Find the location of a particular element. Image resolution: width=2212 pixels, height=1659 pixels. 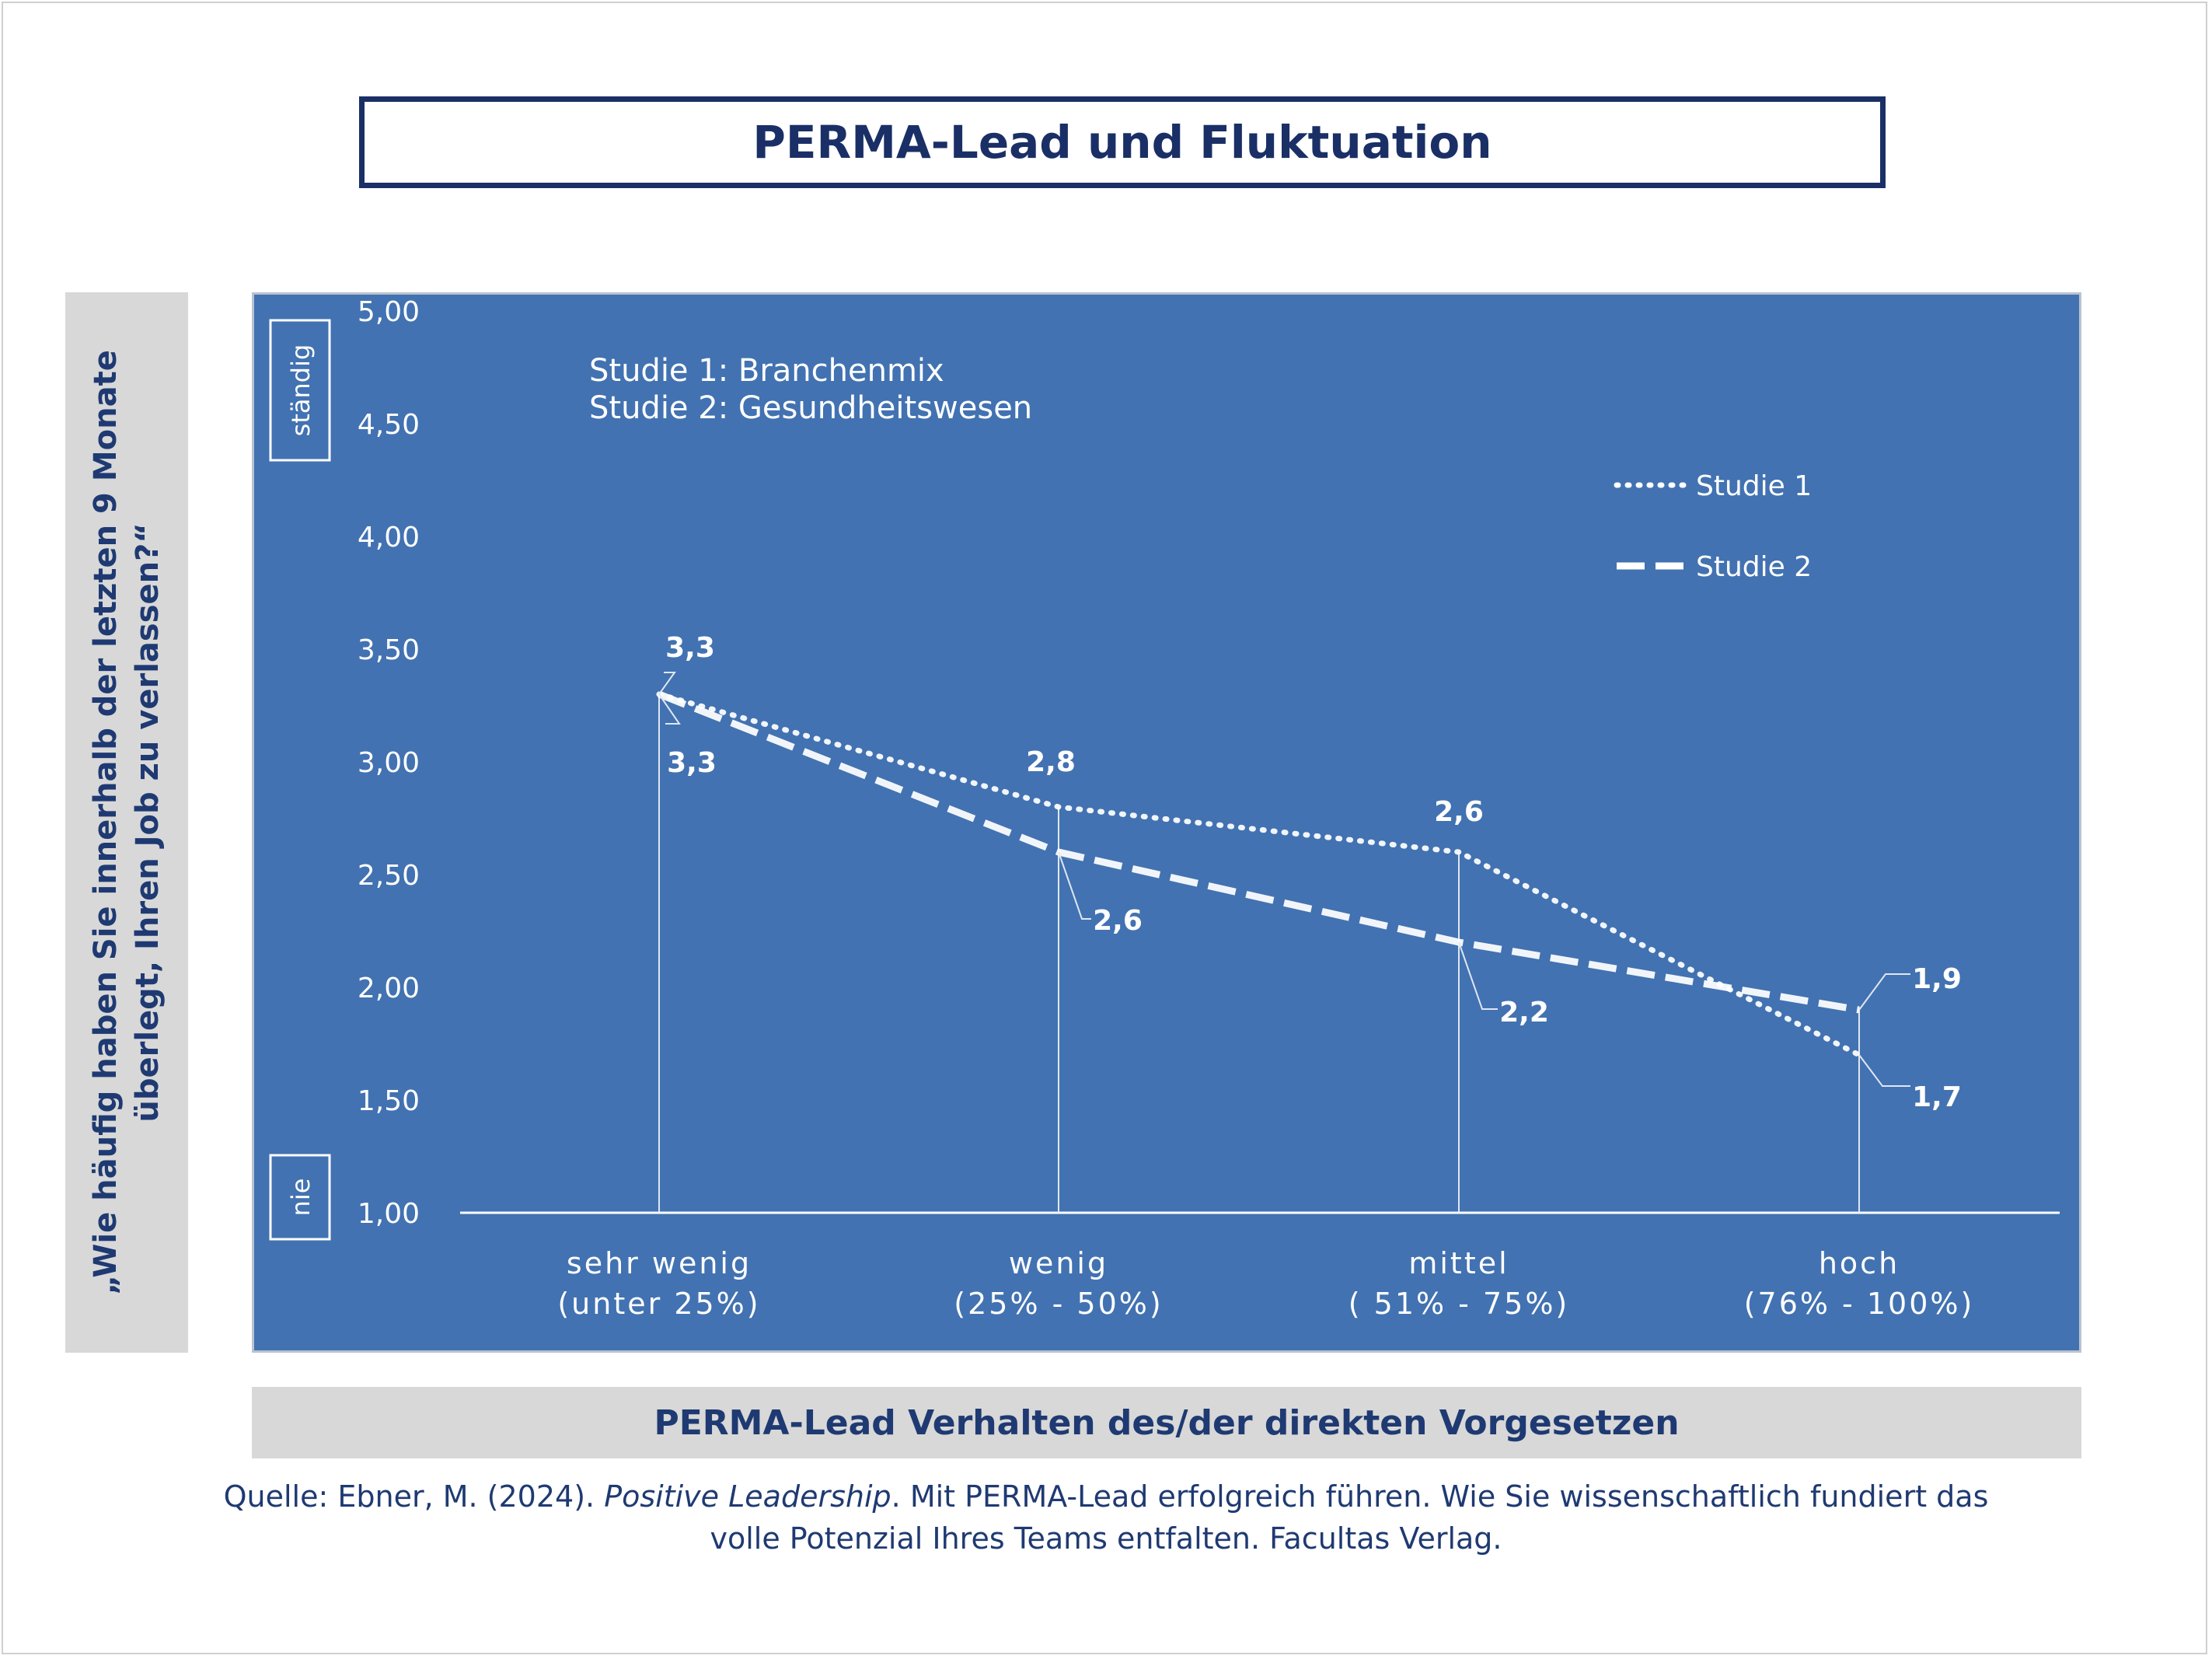

y-tick-label: 1,00 is located at coordinates (389, 1214).